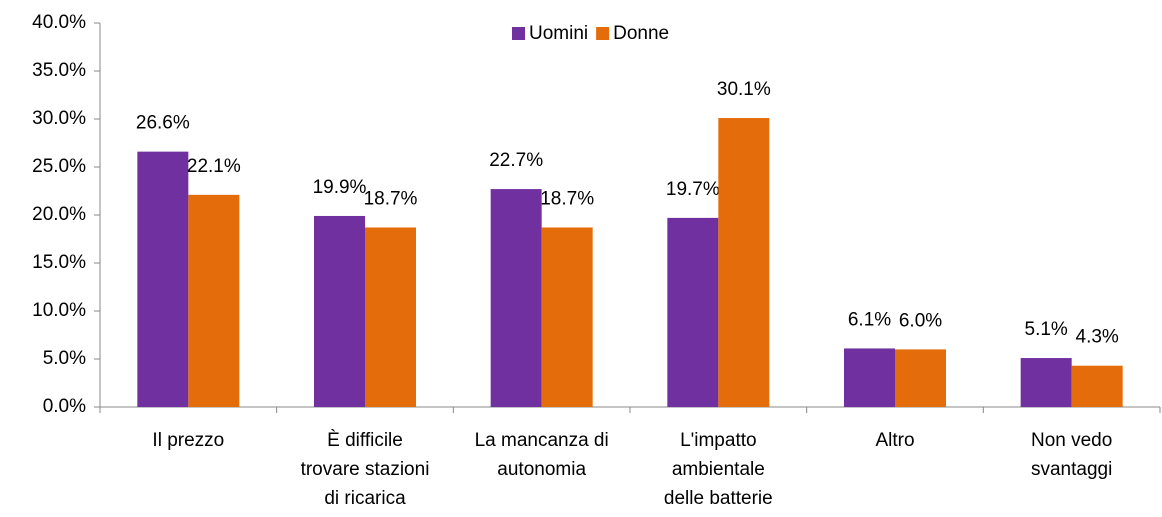 This screenshot has height=517, width=1162. I want to click on value-label: 26.6%, so click(163, 123).